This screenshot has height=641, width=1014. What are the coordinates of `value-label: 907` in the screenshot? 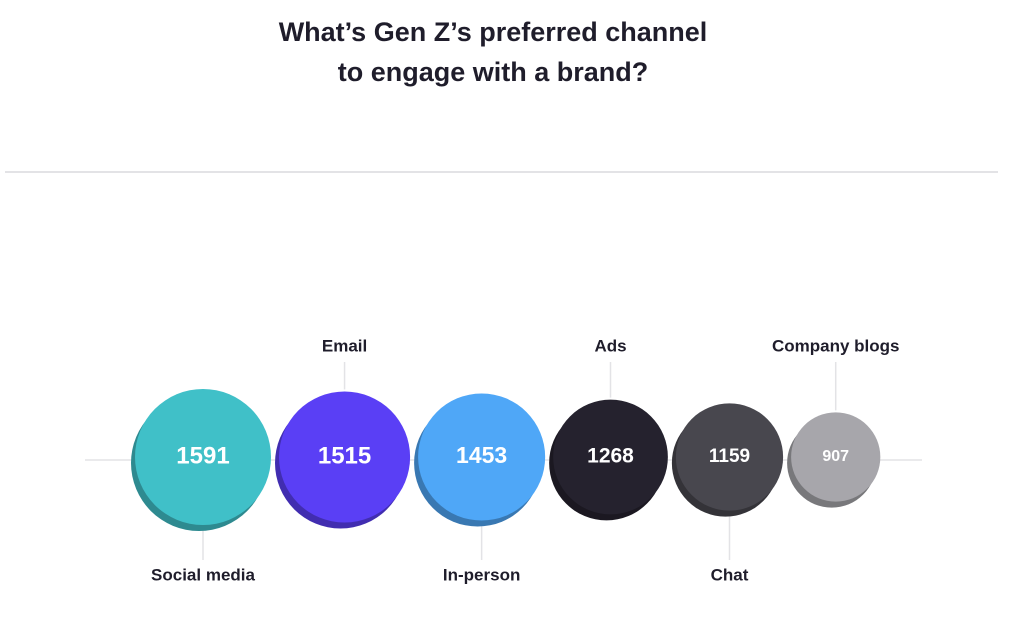 It's located at (835, 456).